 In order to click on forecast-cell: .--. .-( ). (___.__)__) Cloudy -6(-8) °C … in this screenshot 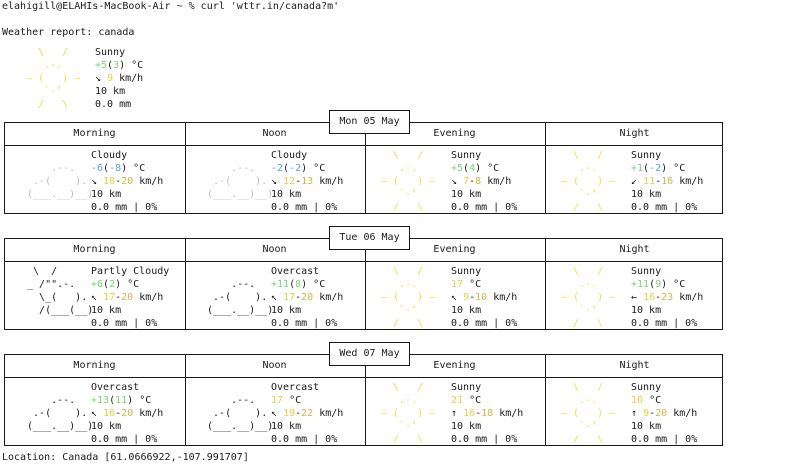, I will do `click(94, 181)`.